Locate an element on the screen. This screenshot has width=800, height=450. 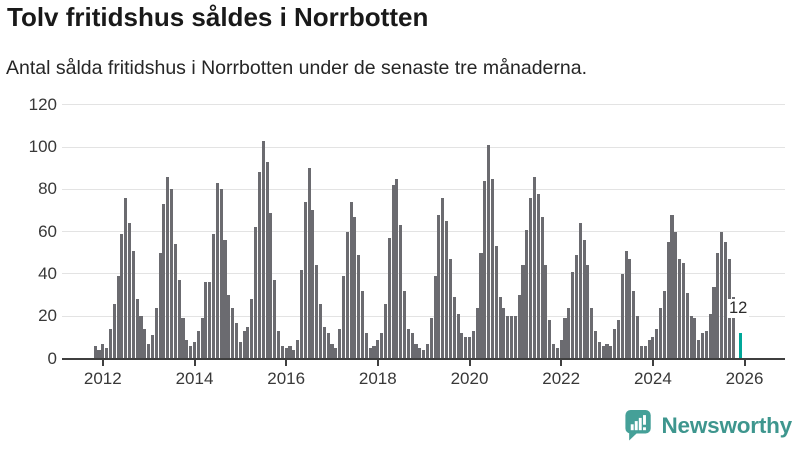
y-axis-tick-label: 80 is located at coordinates (47, 189).